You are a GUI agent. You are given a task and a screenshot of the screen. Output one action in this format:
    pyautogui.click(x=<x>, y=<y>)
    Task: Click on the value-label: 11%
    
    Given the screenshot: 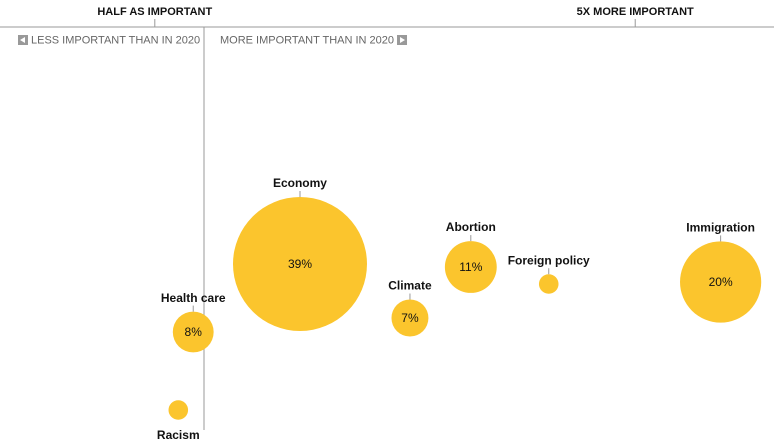 What is the action you would take?
    pyautogui.click(x=470, y=267)
    